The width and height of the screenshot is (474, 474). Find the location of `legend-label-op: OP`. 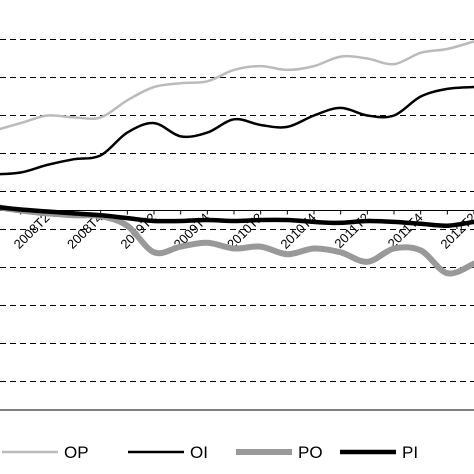

legend-label-op: OP is located at coordinates (76, 452).